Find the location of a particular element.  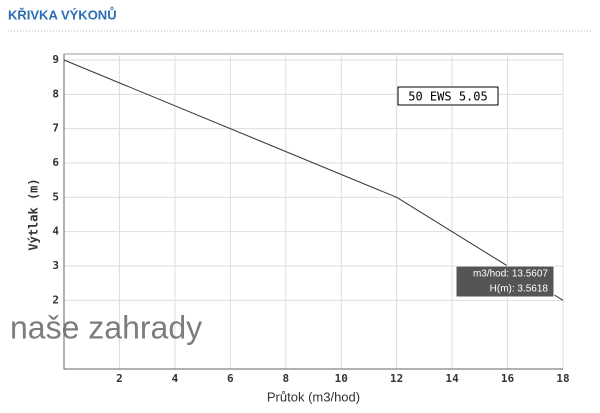

y-tick-label: 4 is located at coordinates (55, 231).